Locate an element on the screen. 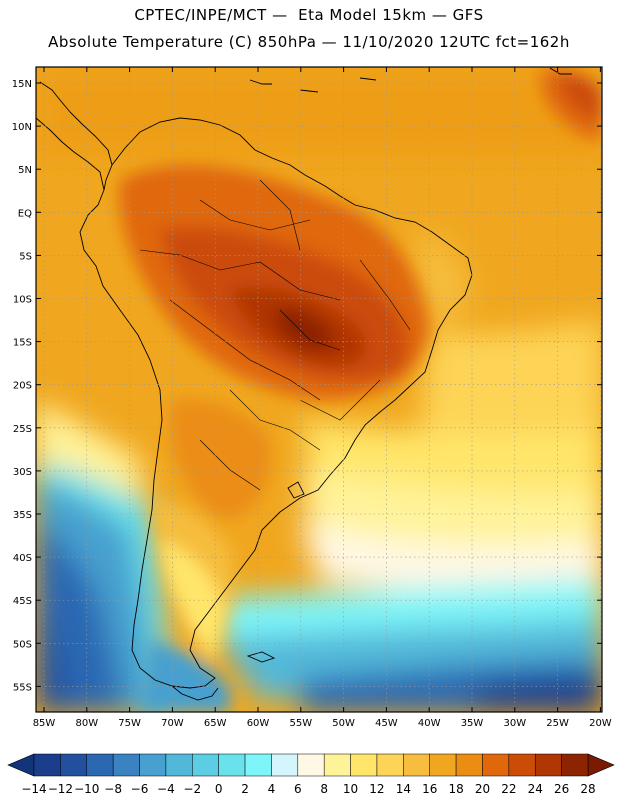 The width and height of the screenshot is (618, 800). caribbean-islands is located at coordinates (410, 80).